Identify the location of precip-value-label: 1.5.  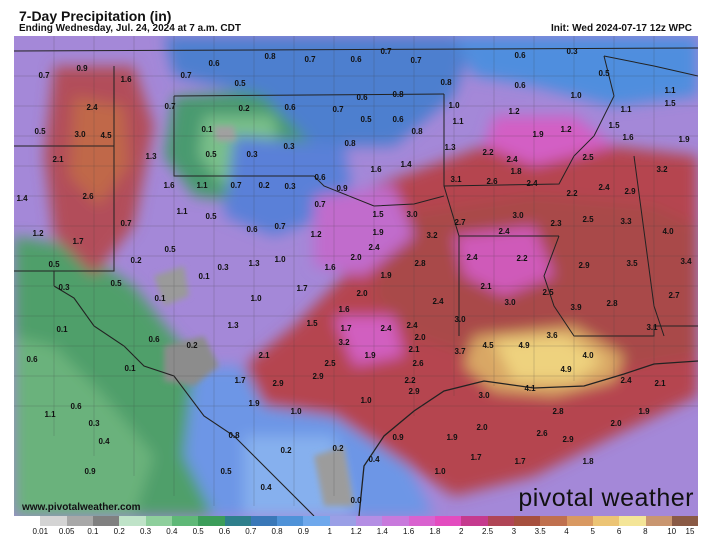
(614, 125).